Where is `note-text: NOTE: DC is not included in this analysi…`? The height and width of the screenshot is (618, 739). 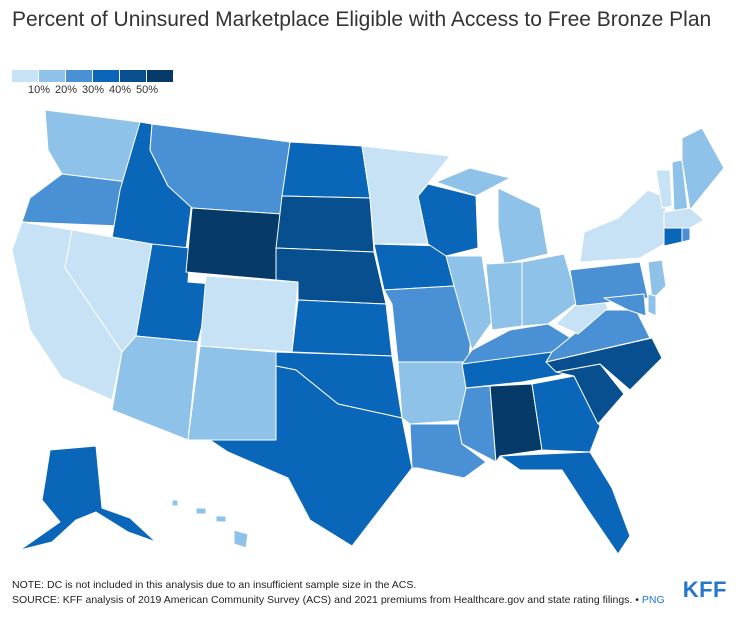 note-text: NOTE: DC is not included in this analysi… is located at coordinates (214, 585).